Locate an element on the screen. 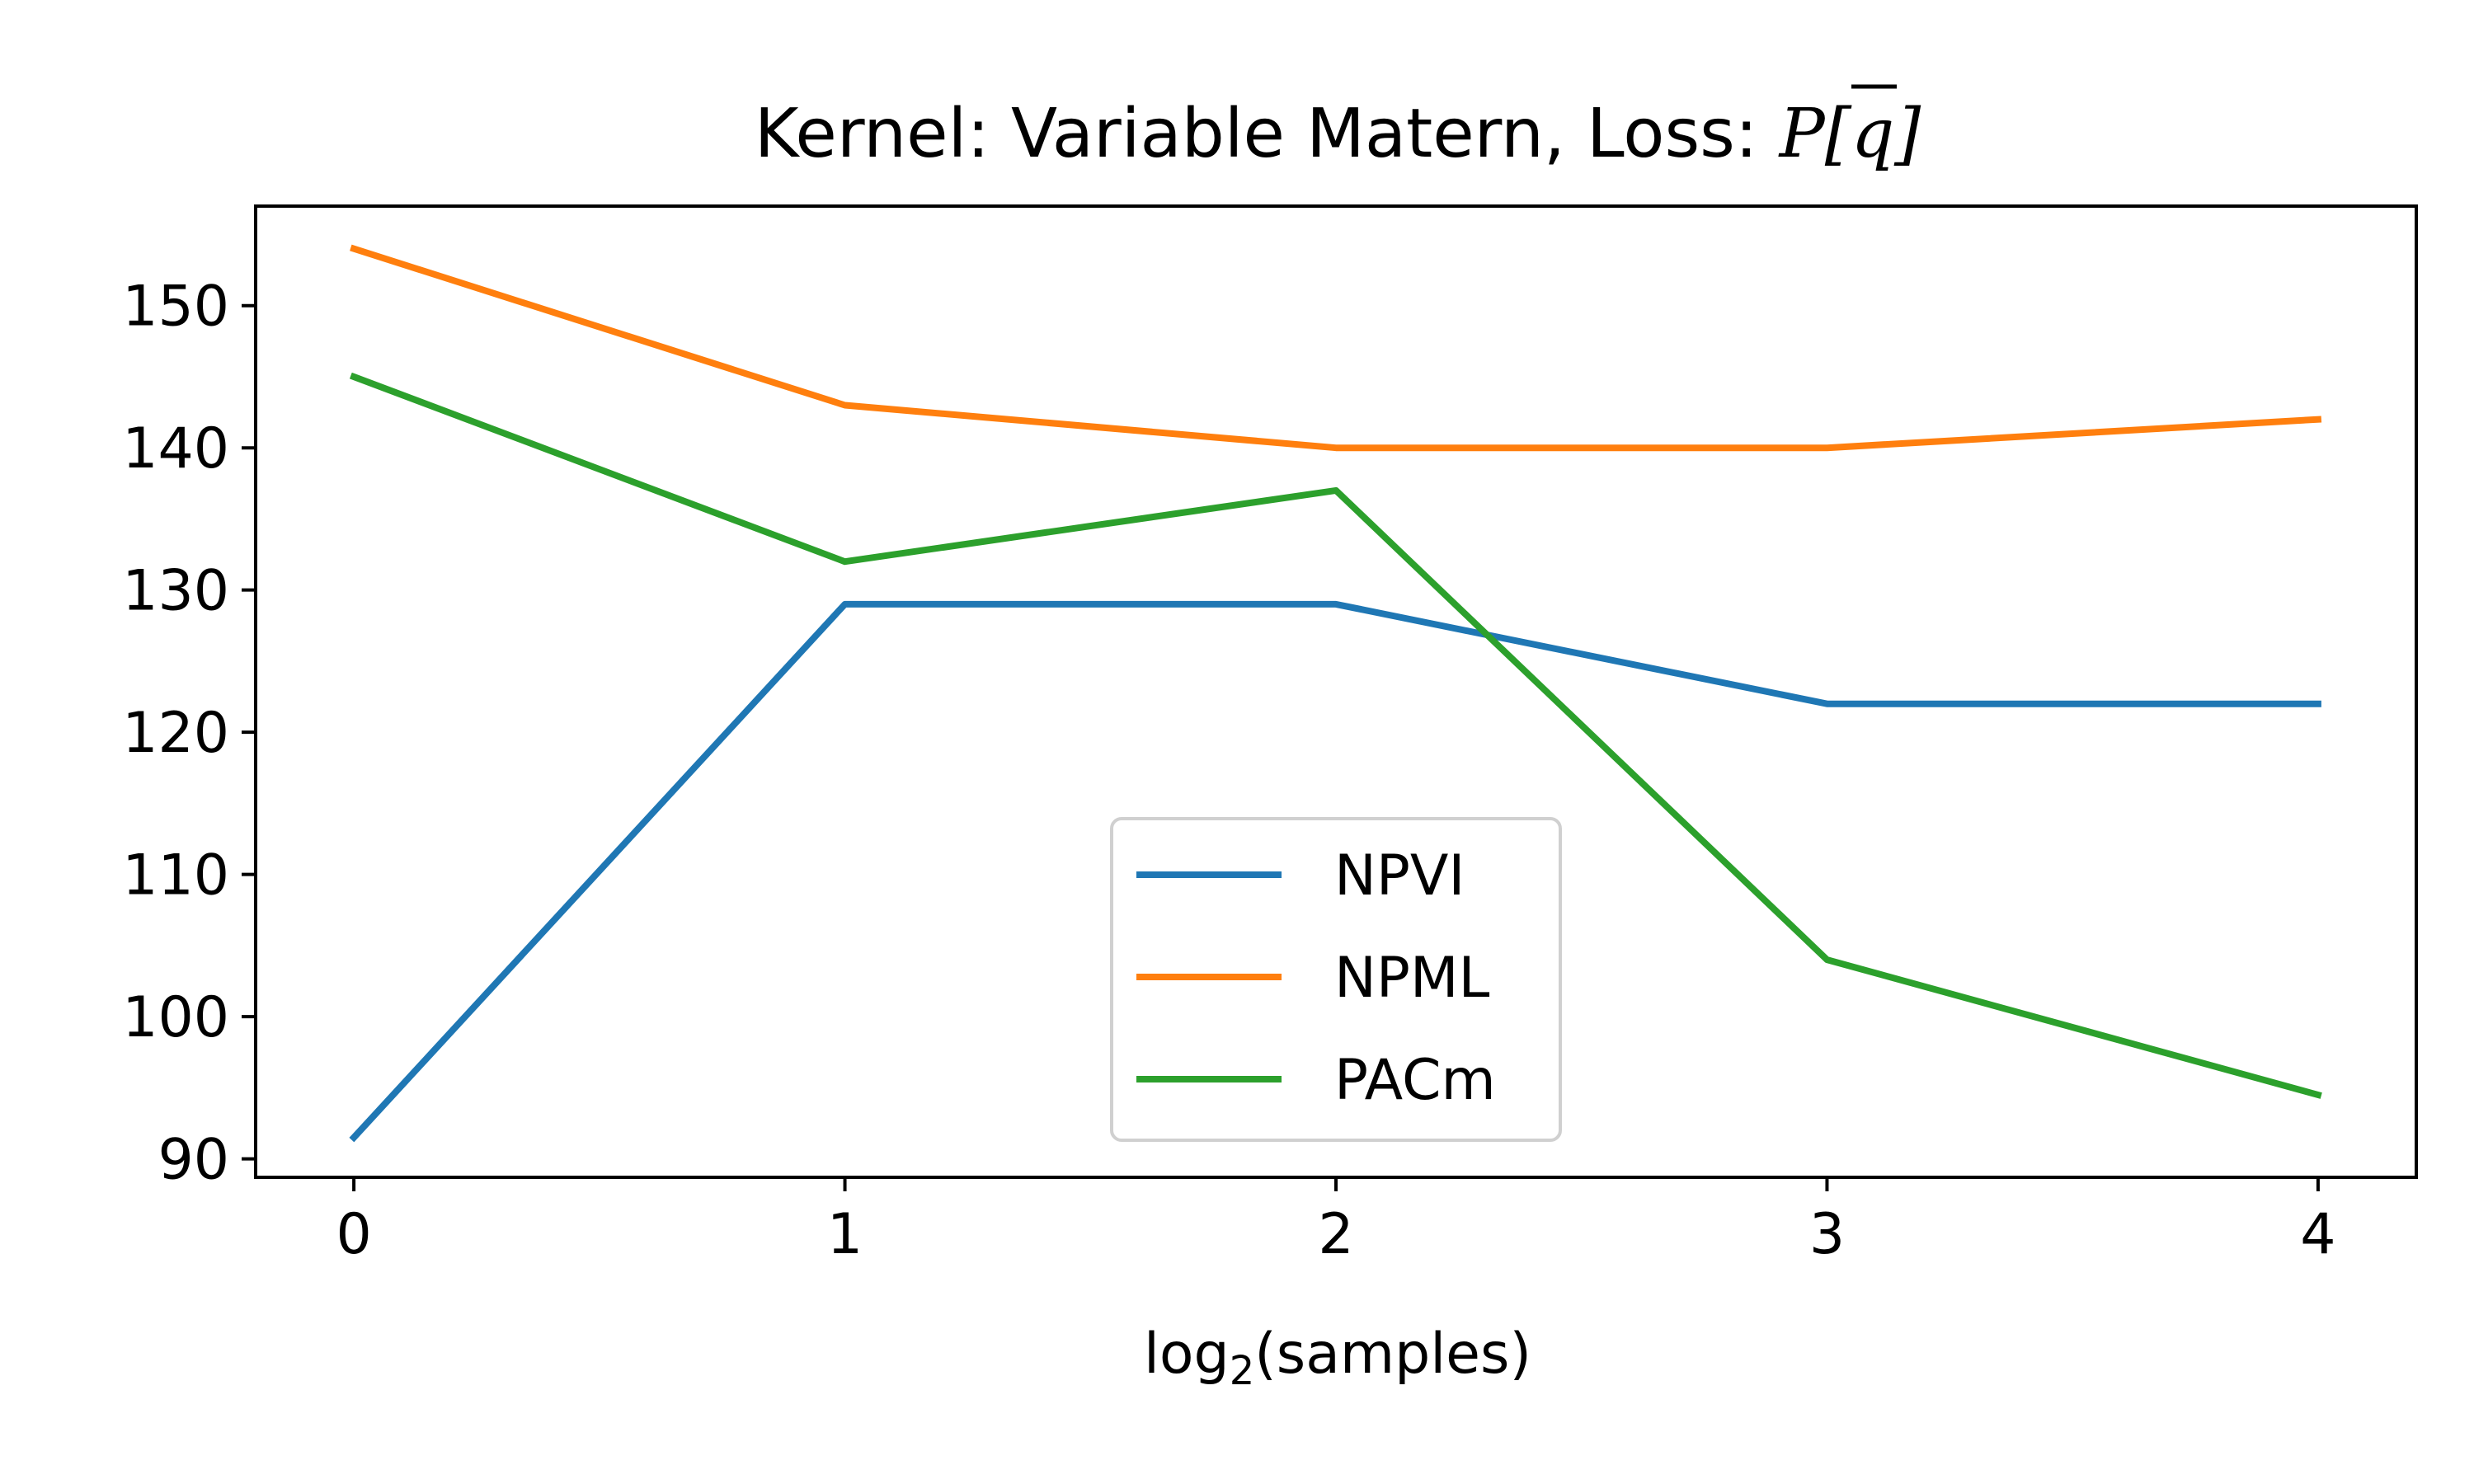 This screenshot has height=1484, width=2474. y-tick-label: 150 is located at coordinates (175, 307).